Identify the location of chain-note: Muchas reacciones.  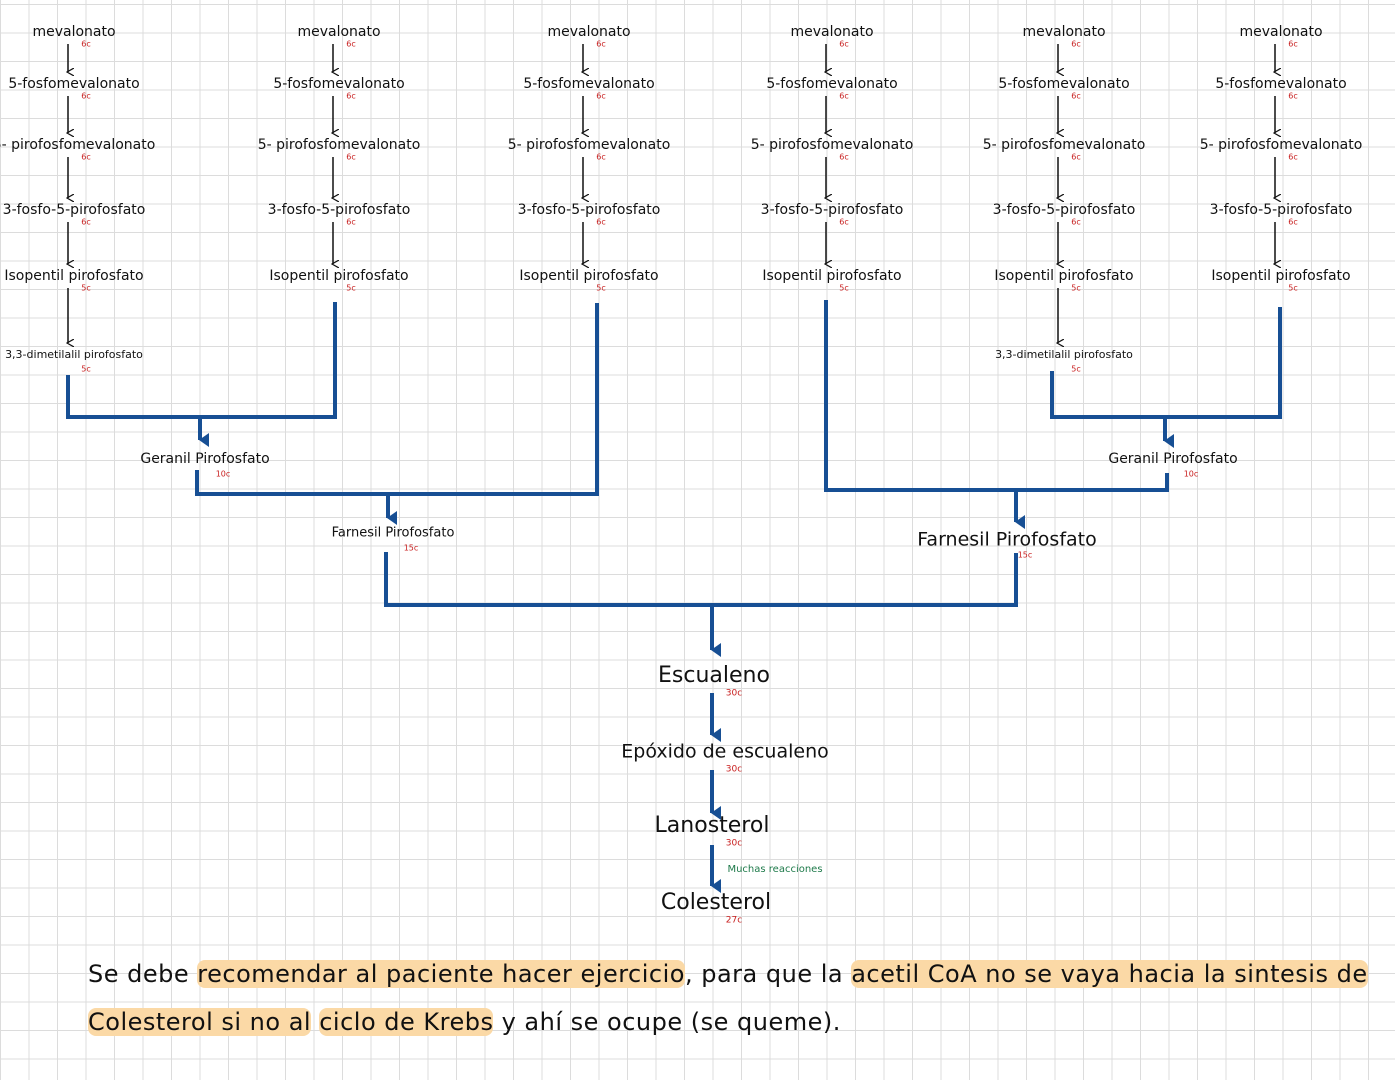
(774, 869).